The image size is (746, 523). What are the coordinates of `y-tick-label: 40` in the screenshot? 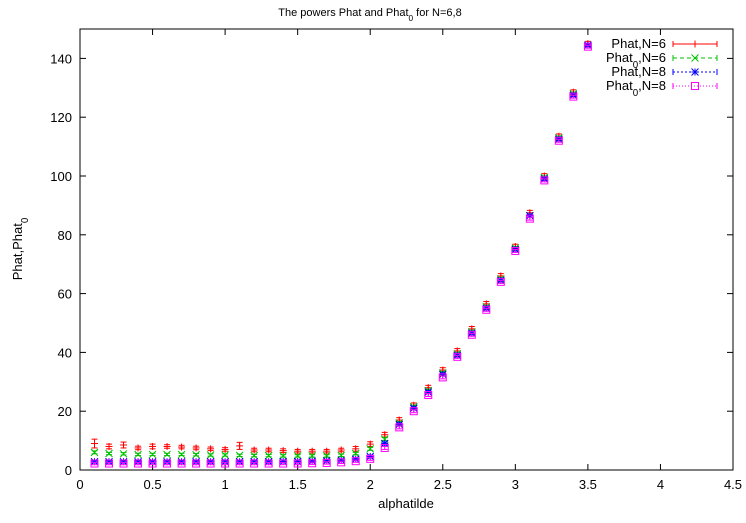 It's located at (65, 352).